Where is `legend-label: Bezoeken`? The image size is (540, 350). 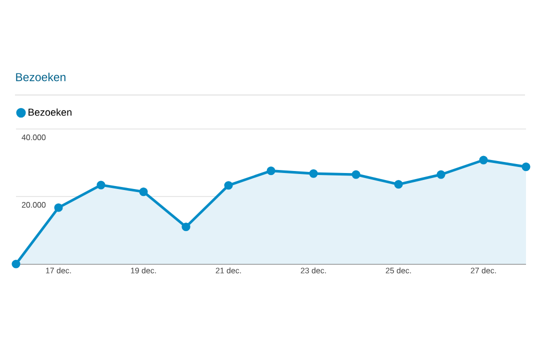 legend-label: Bezoeken is located at coordinates (50, 112).